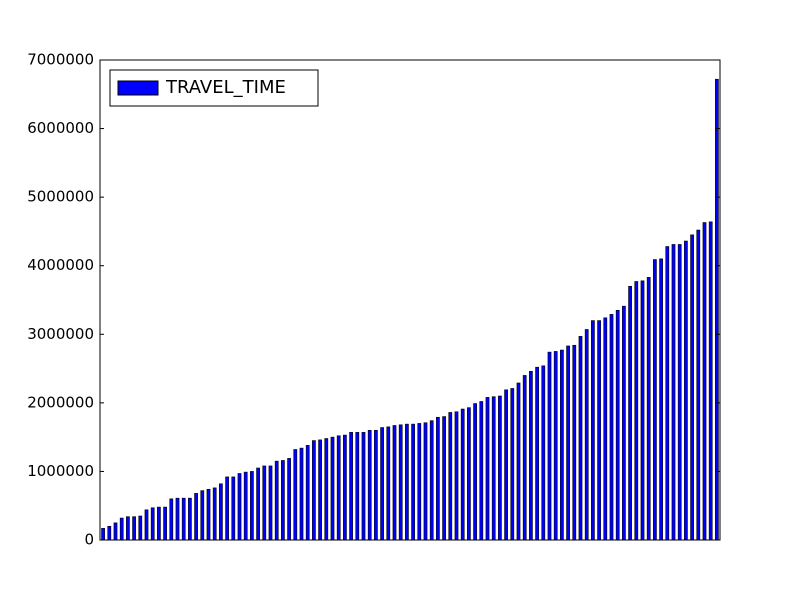 This screenshot has height=600, width=800. I want to click on legend-label: TRAVEL_TIME, so click(225, 87).